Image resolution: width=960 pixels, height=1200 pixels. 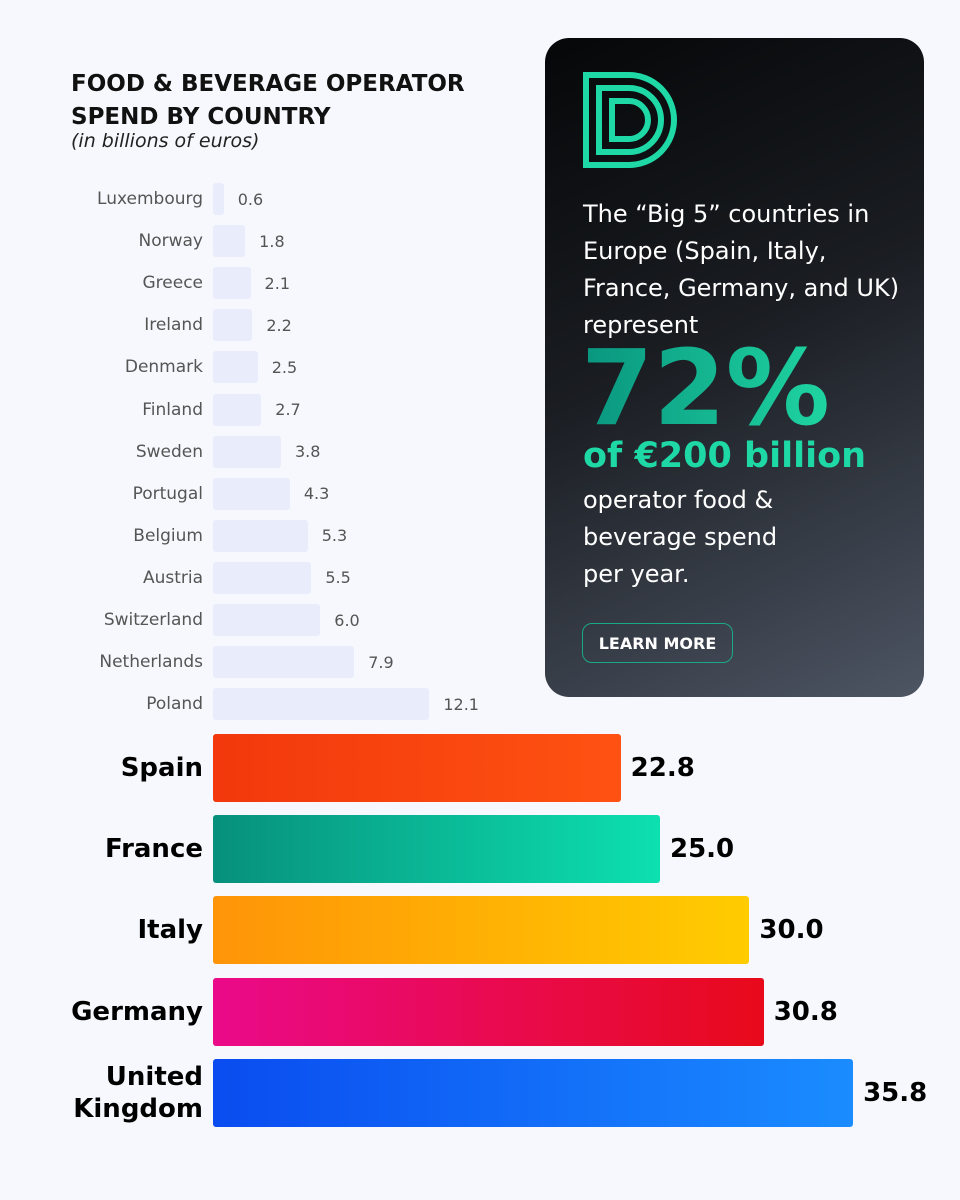 I want to click on category-label: Luxembourg, so click(x=150, y=199).